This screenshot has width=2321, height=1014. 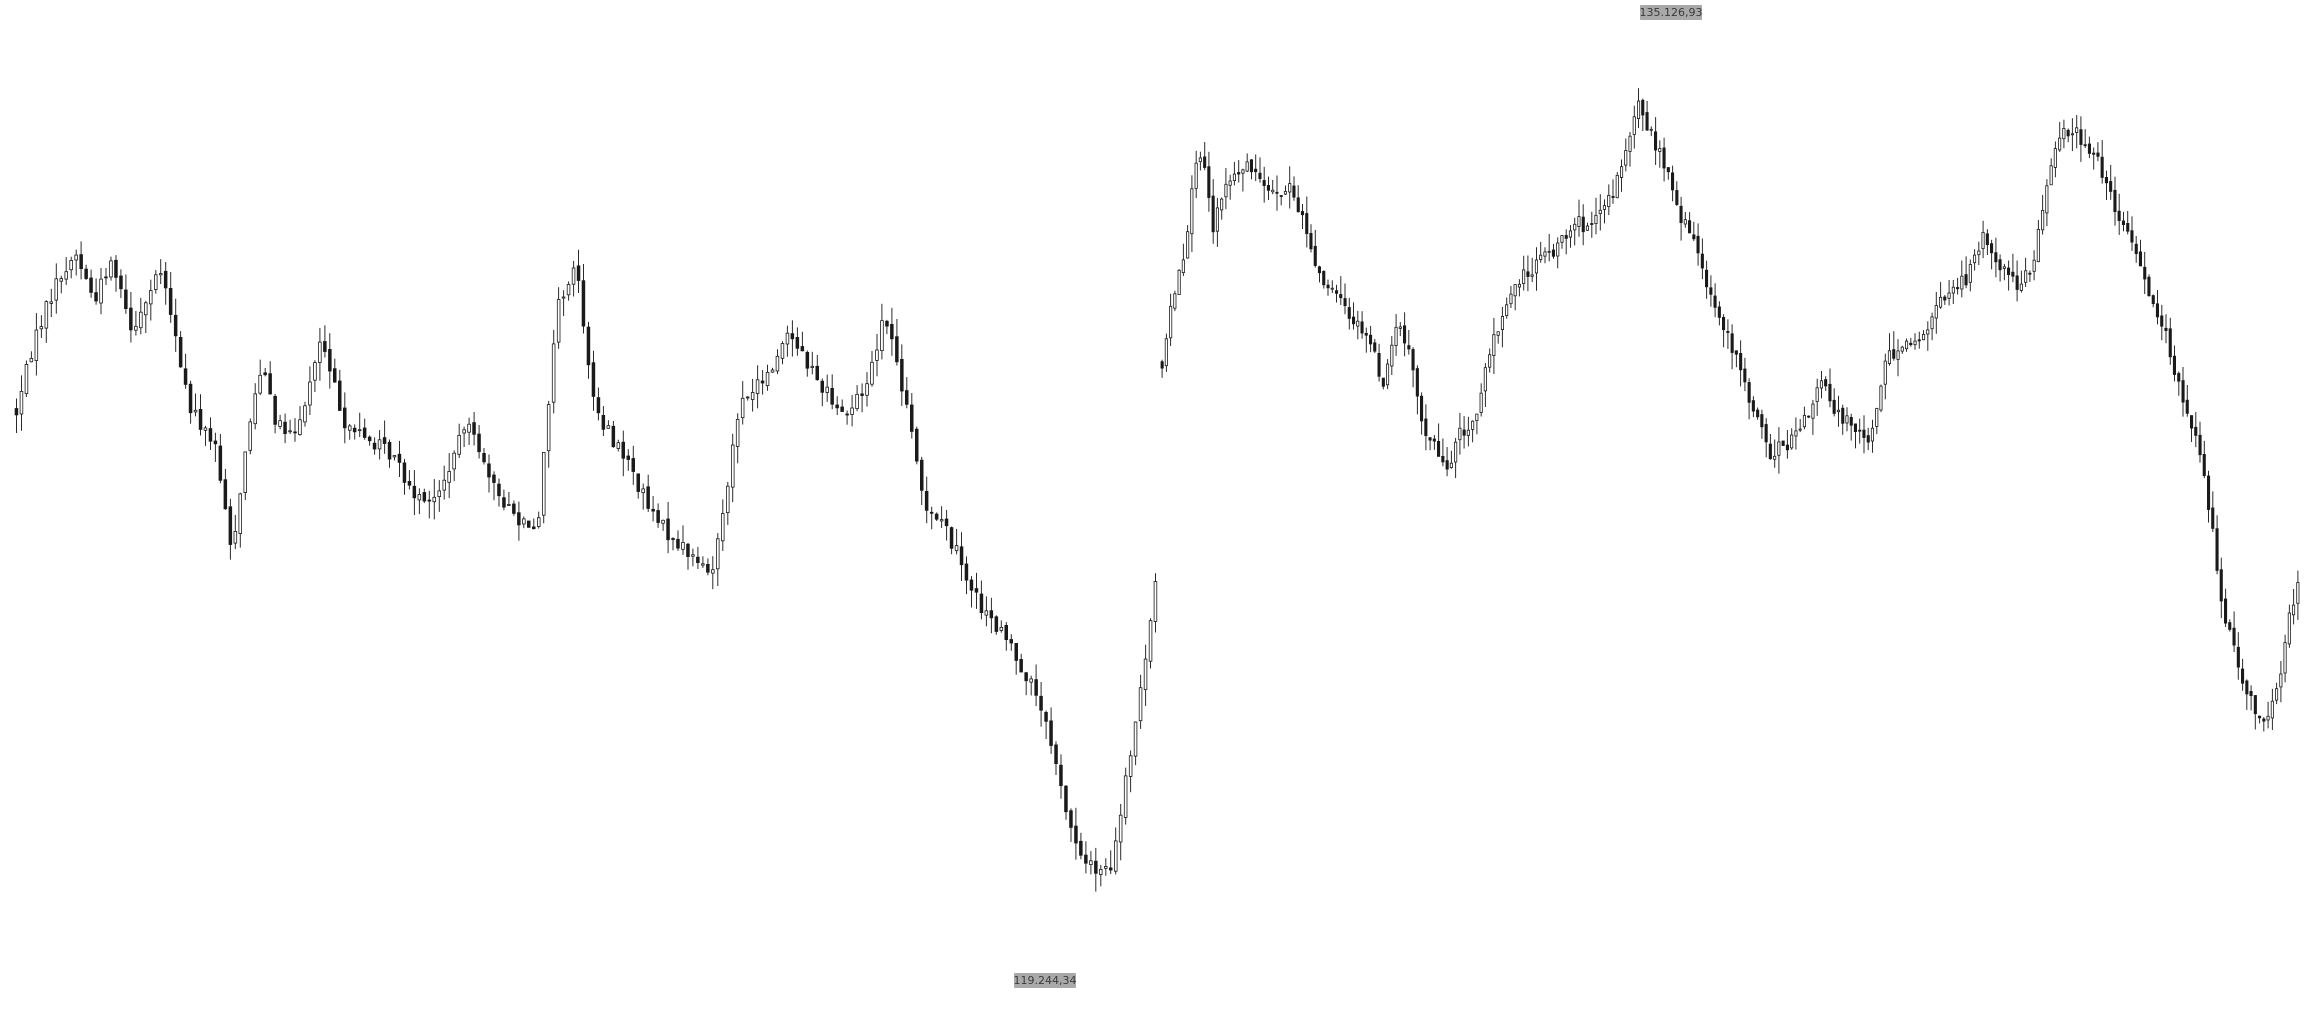 What do you see at coordinates (1045, 980) in the screenshot?
I see `low-price-label: 119.244,34` at bounding box center [1045, 980].